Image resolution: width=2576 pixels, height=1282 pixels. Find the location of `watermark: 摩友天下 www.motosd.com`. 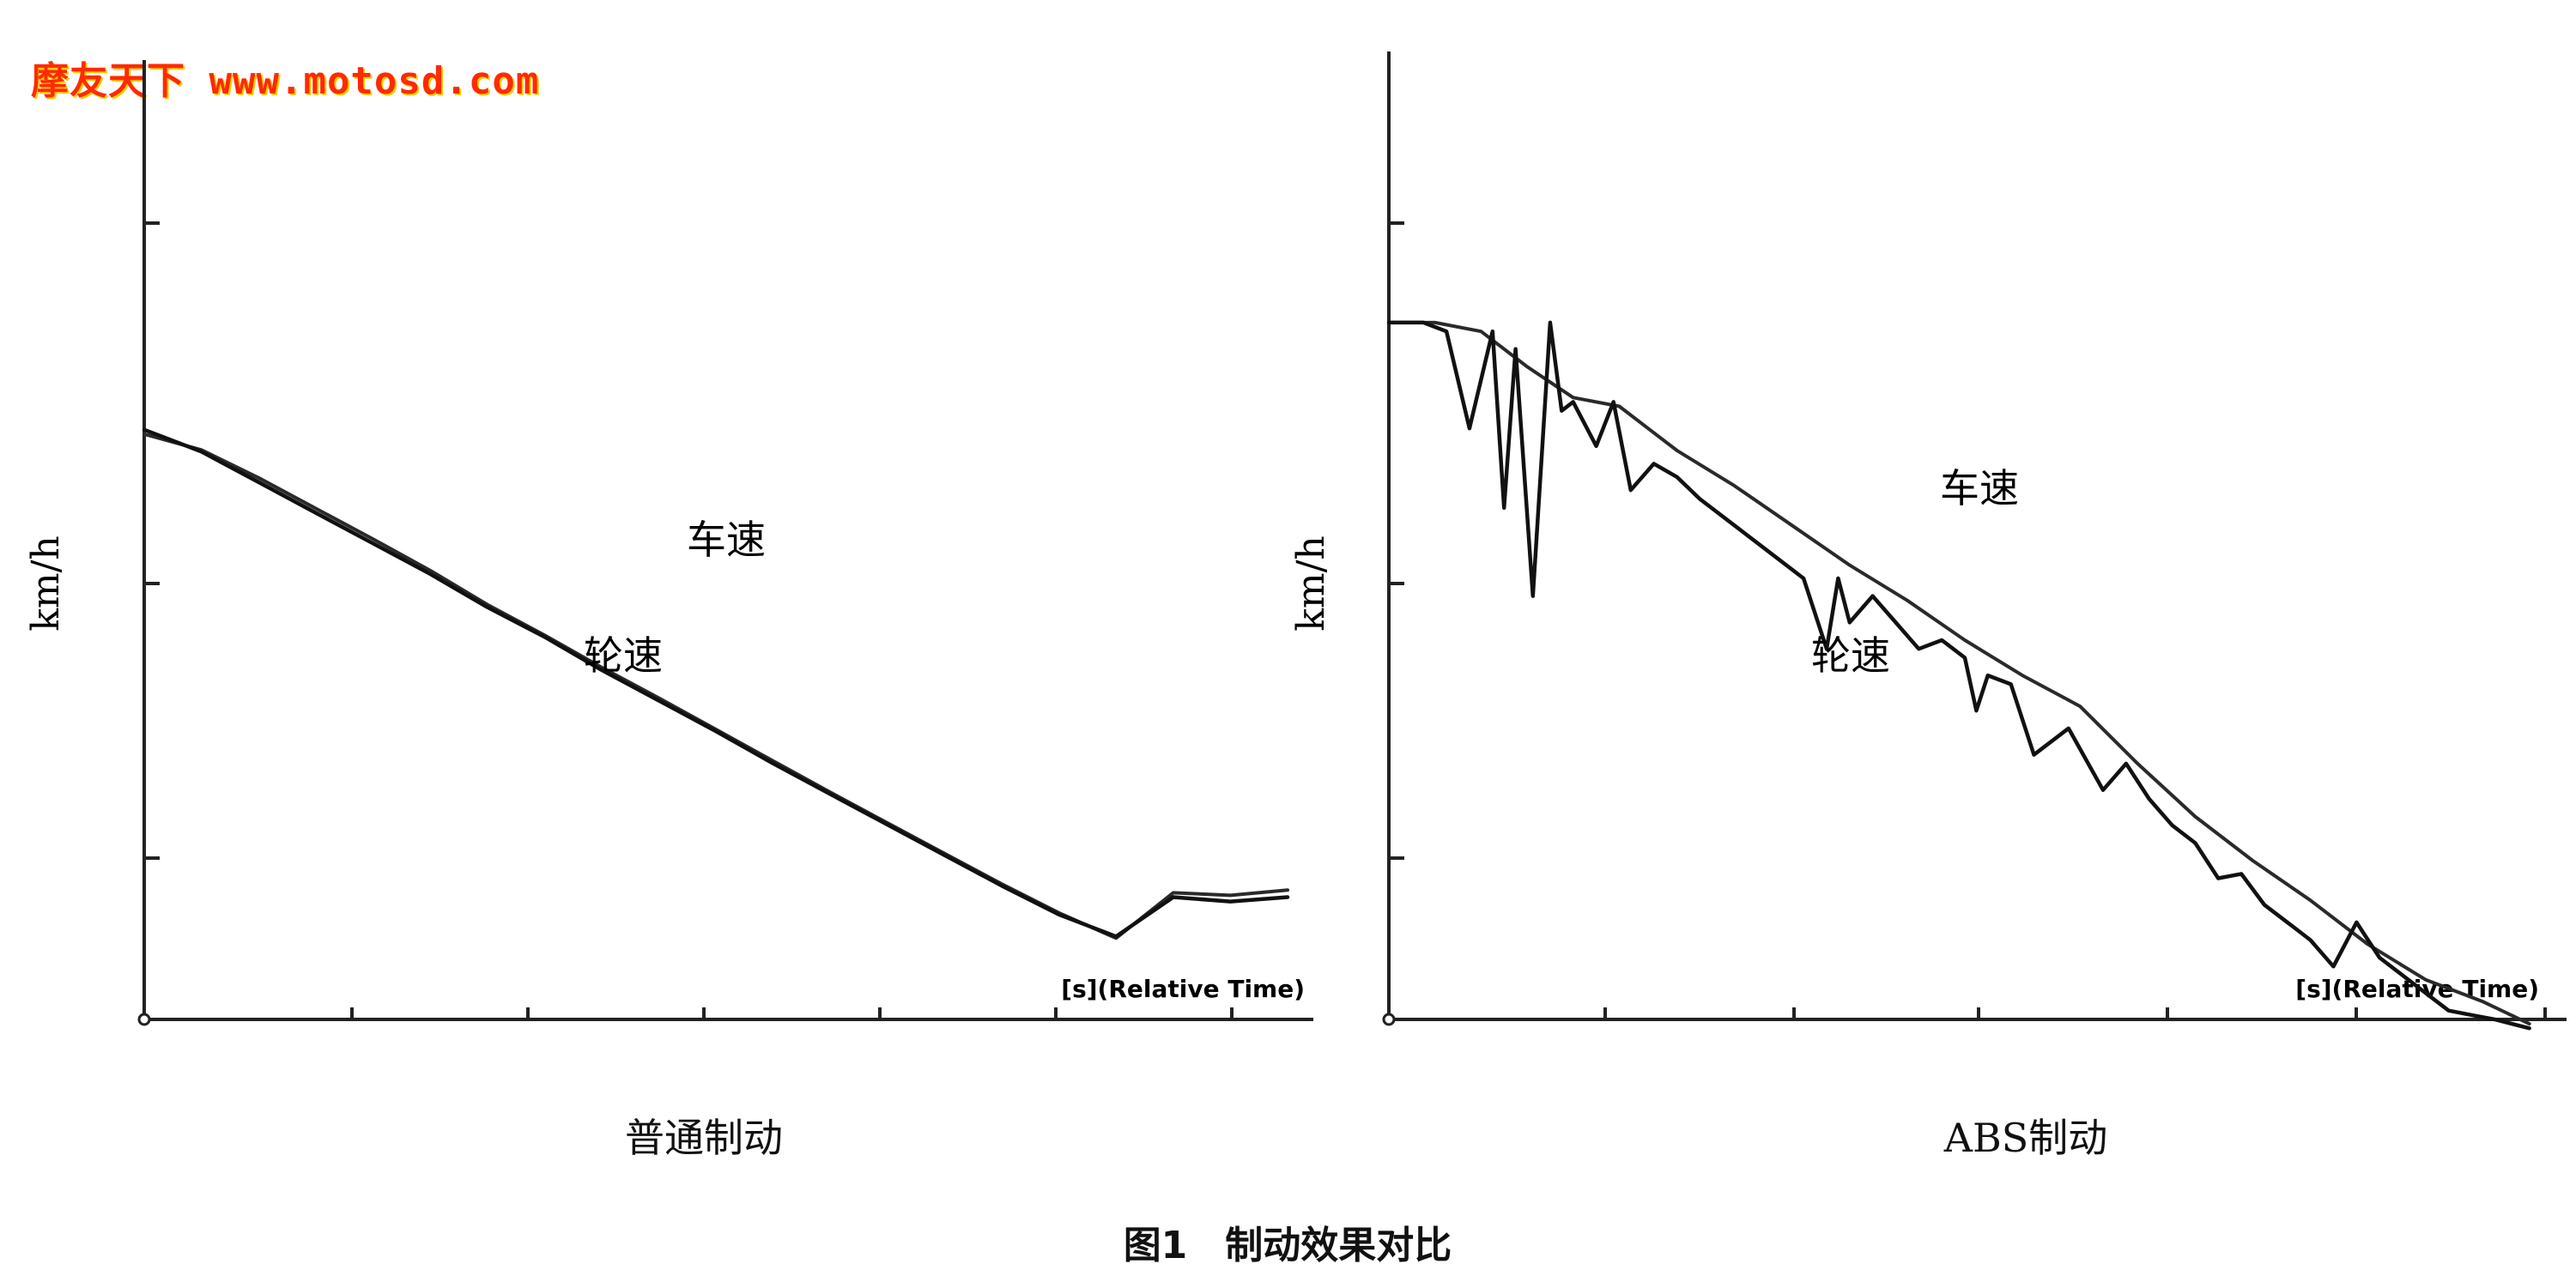

watermark: 摩友天下 www.motosd.com is located at coordinates (285, 81).